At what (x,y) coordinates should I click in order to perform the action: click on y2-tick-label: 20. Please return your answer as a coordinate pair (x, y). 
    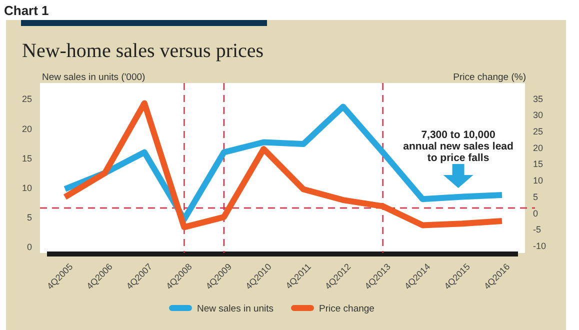
    Looking at the image, I should click on (538, 147).